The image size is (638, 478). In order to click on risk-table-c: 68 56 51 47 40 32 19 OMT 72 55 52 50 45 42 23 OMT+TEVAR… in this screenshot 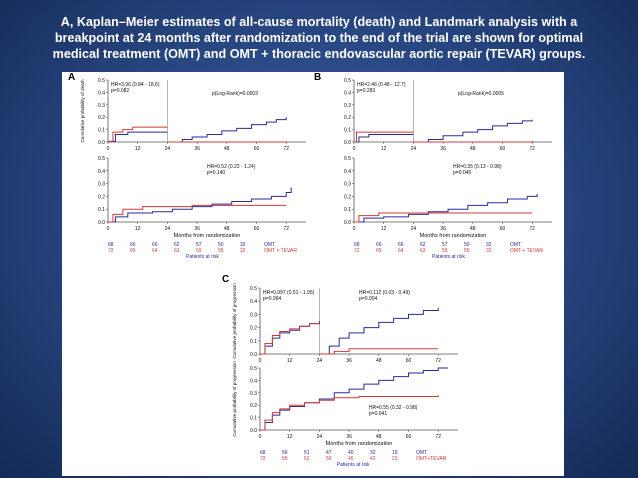, I will do `click(353, 459)`.